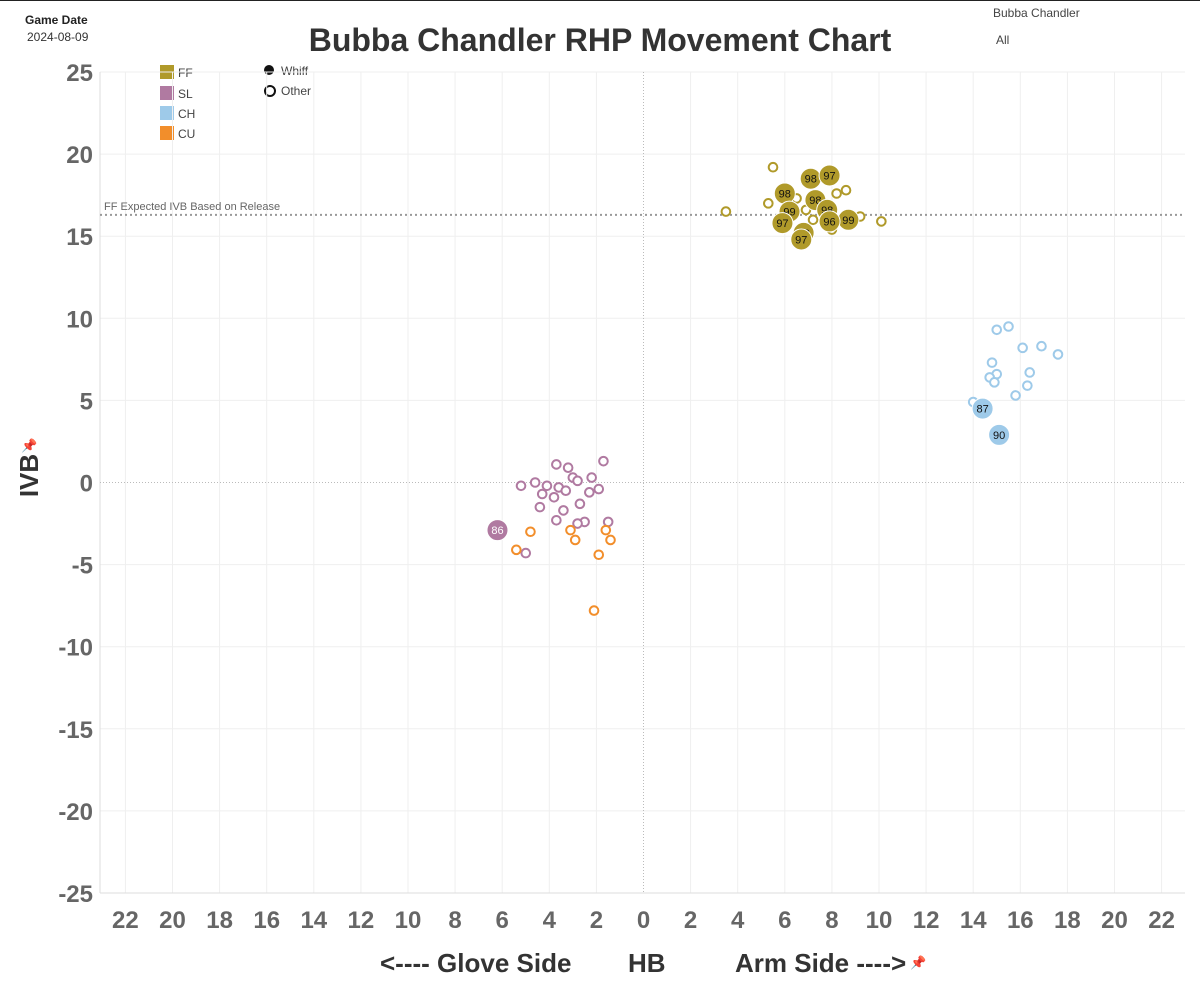 The image size is (1200, 1000). I want to click on y-tick-label: 15, so click(79, 237).